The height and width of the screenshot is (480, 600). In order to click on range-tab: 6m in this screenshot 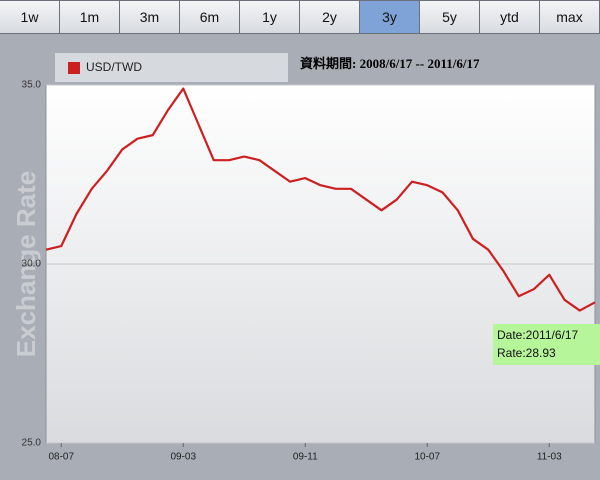, I will do `click(209, 17)`.